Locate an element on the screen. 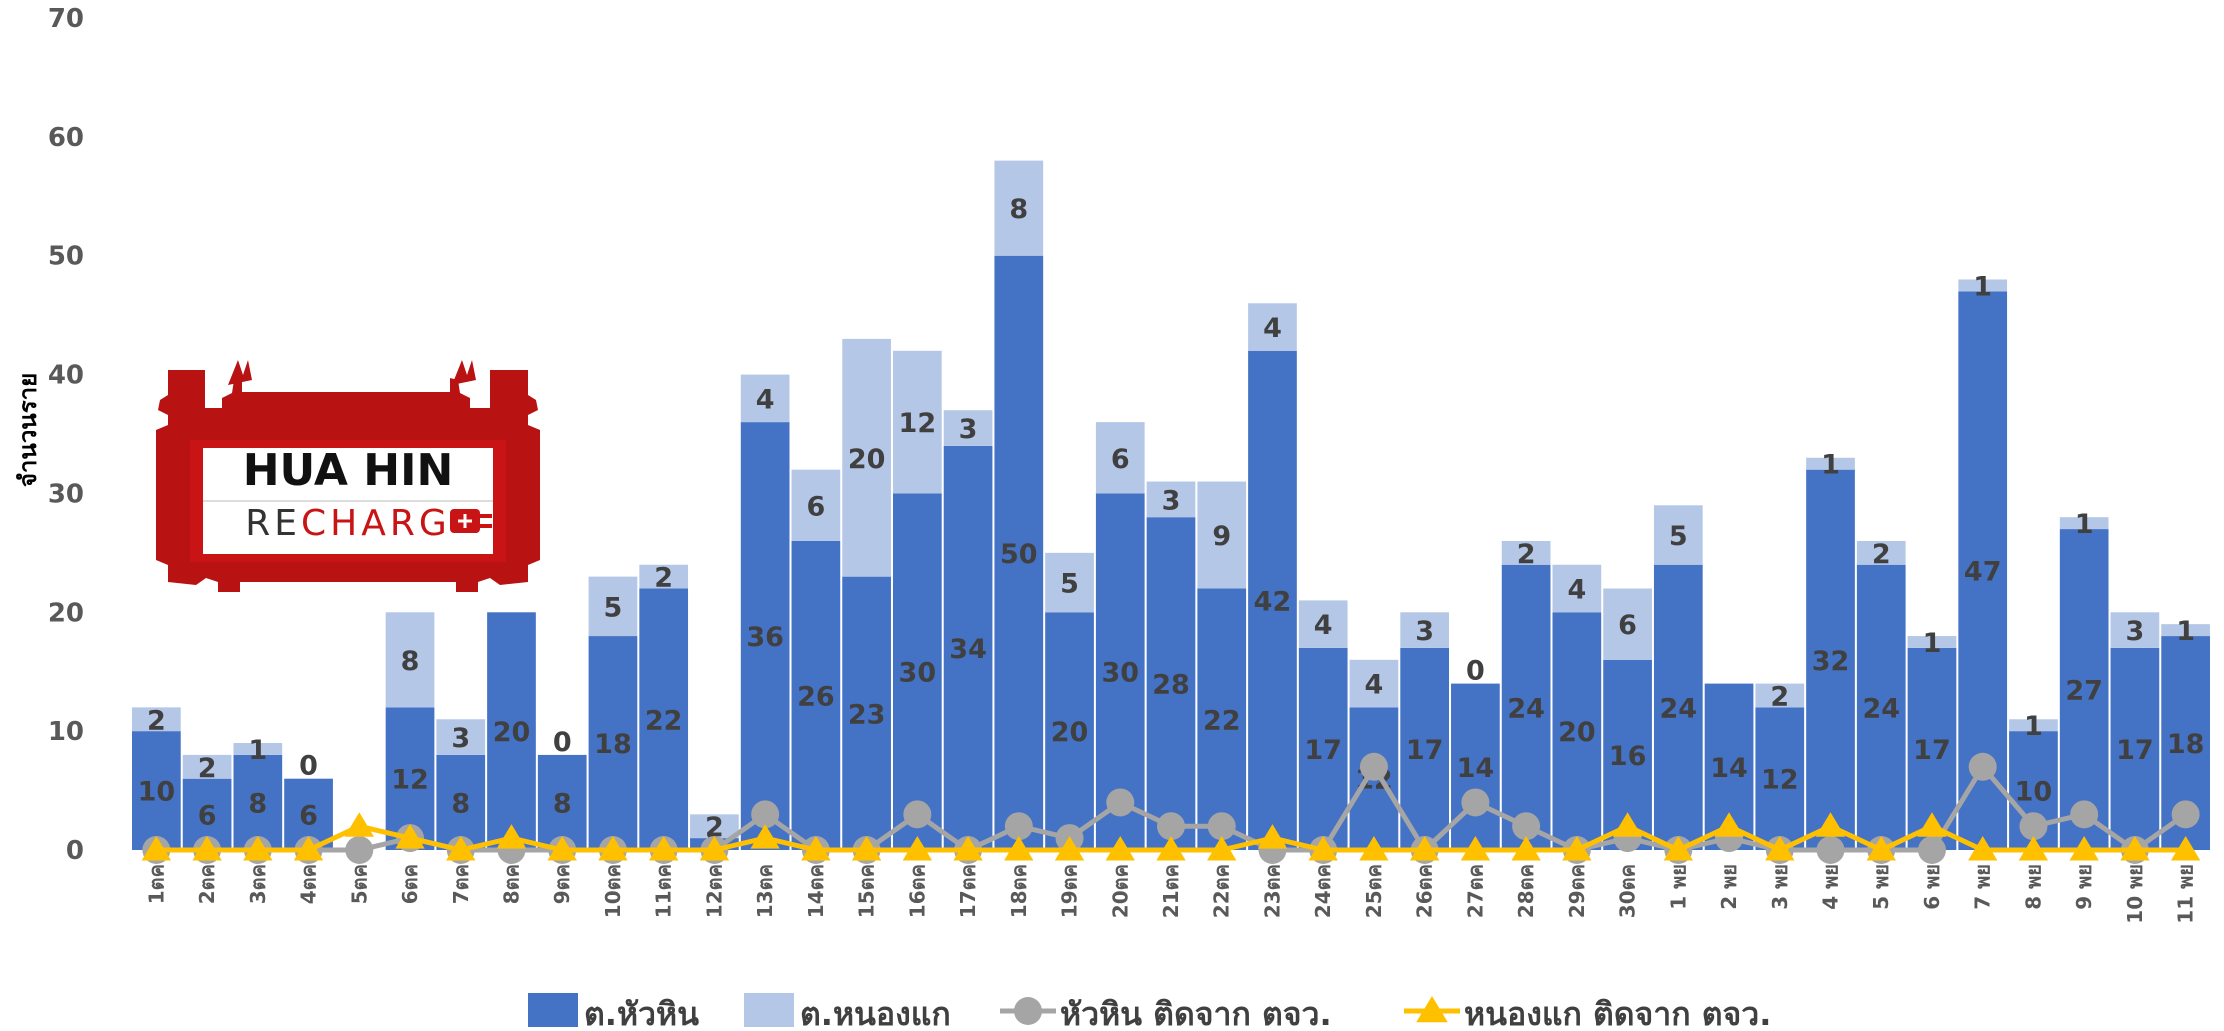 The image size is (2224, 1031). x-tick-label: 28ตค is located at coordinates (1526, 891).